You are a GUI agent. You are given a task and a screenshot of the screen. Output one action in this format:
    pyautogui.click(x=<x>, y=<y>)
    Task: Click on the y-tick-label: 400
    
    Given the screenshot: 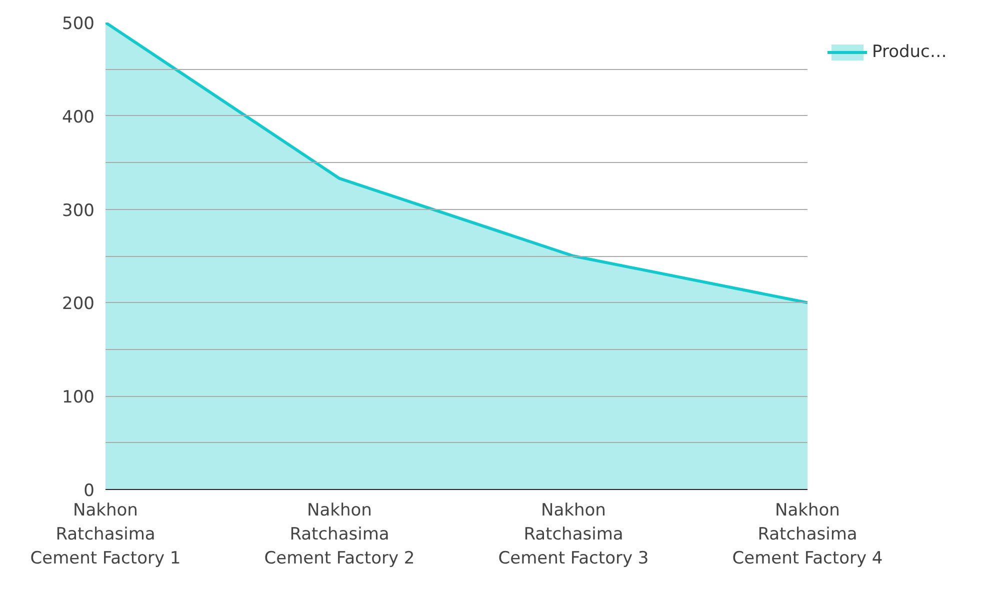 What is the action you would take?
    pyautogui.click(x=78, y=117)
    